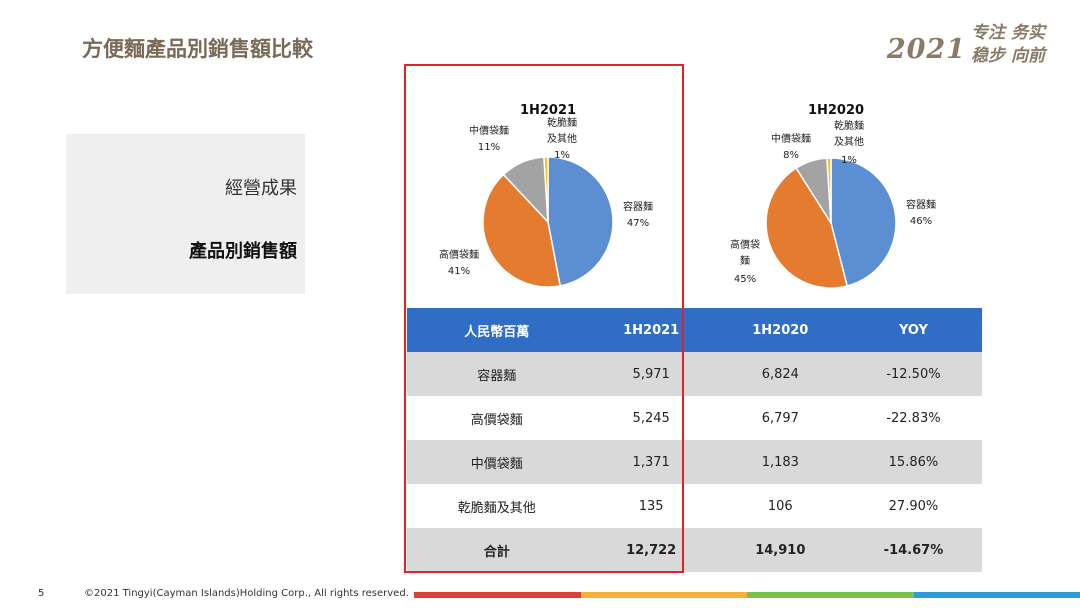 The image size is (1080, 608). What do you see at coordinates (548, 110) in the screenshot?
I see `pie1-title: 1H2021` at bounding box center [548, 110].